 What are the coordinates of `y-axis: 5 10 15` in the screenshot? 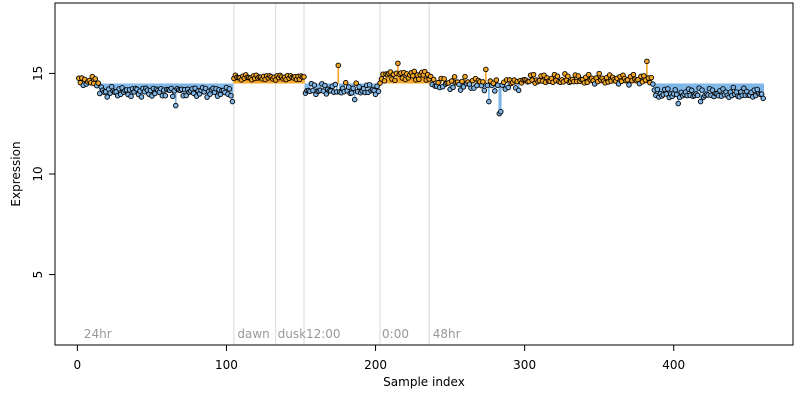 It's located at (43, 172).